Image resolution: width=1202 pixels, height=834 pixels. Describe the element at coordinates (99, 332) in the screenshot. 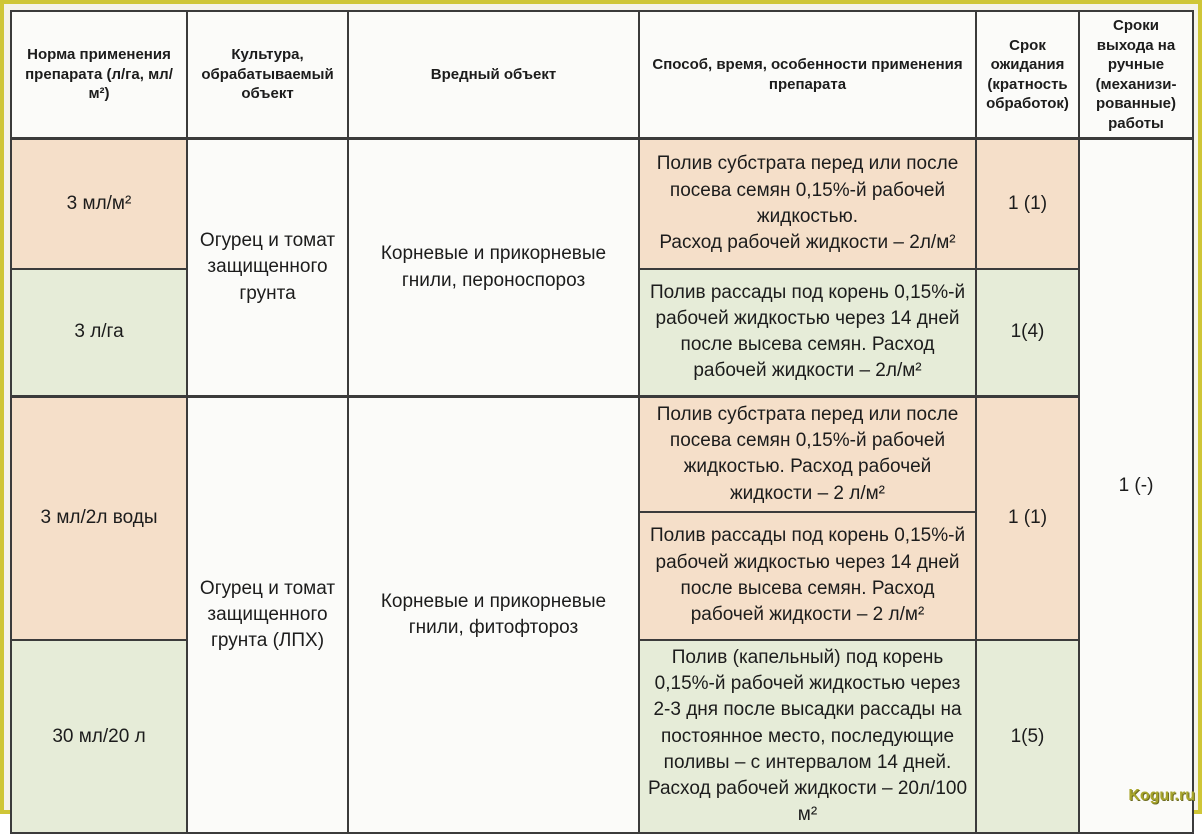

I see `cell-rate-2: 3 л/га` at that location.